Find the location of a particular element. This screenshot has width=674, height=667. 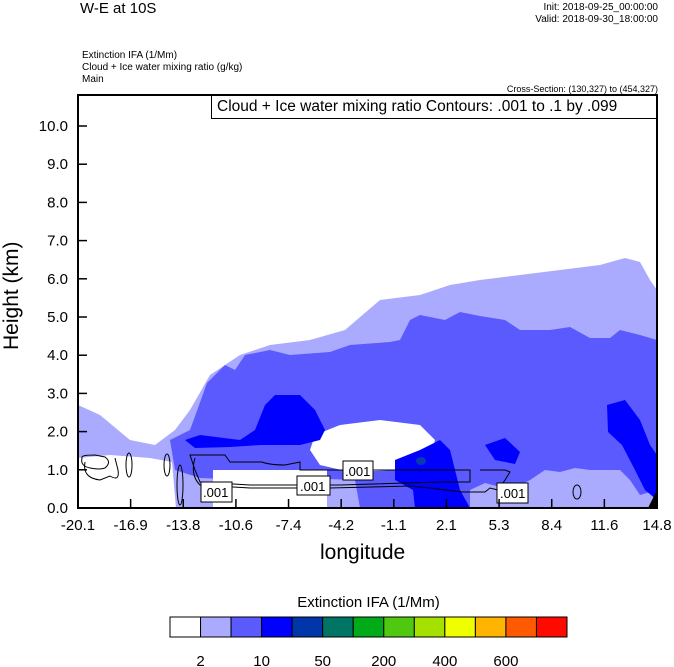

colorbar-label: 50 is located at coordinates (322, 660).